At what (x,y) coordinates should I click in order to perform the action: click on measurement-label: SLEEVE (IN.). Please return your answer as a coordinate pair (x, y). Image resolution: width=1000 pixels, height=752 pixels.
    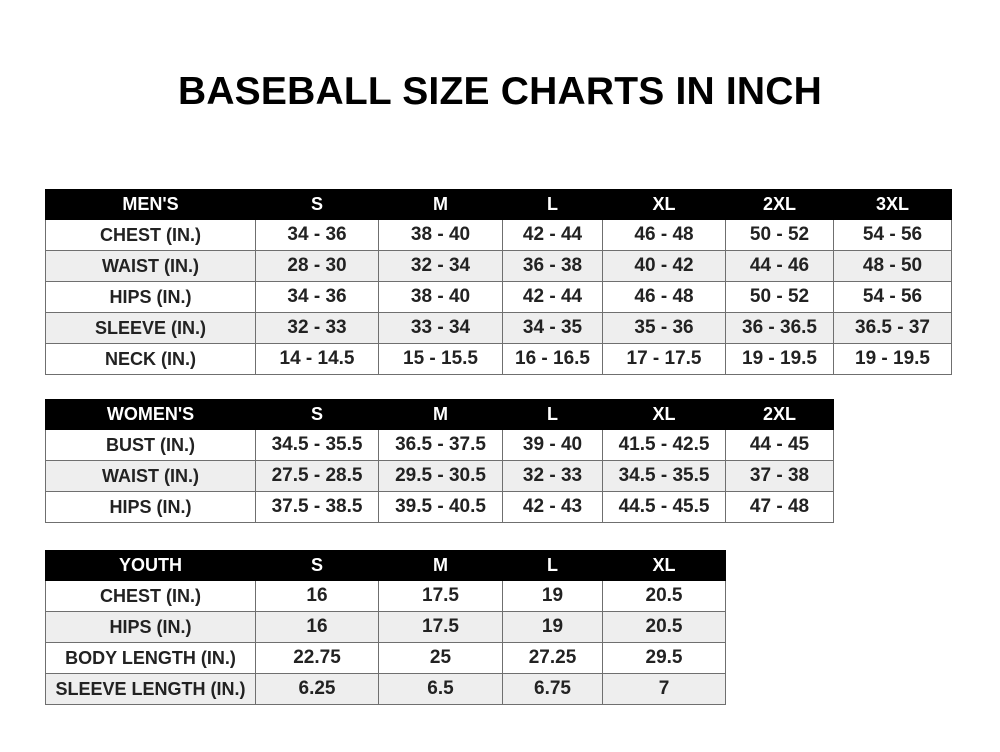
    Looking at the image, I should click on (150, 328).